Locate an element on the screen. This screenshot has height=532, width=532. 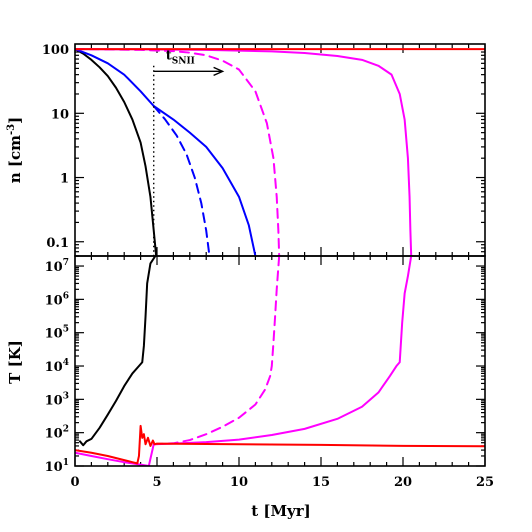
x-tick-label: 0 is located at coordinates (74, 482).